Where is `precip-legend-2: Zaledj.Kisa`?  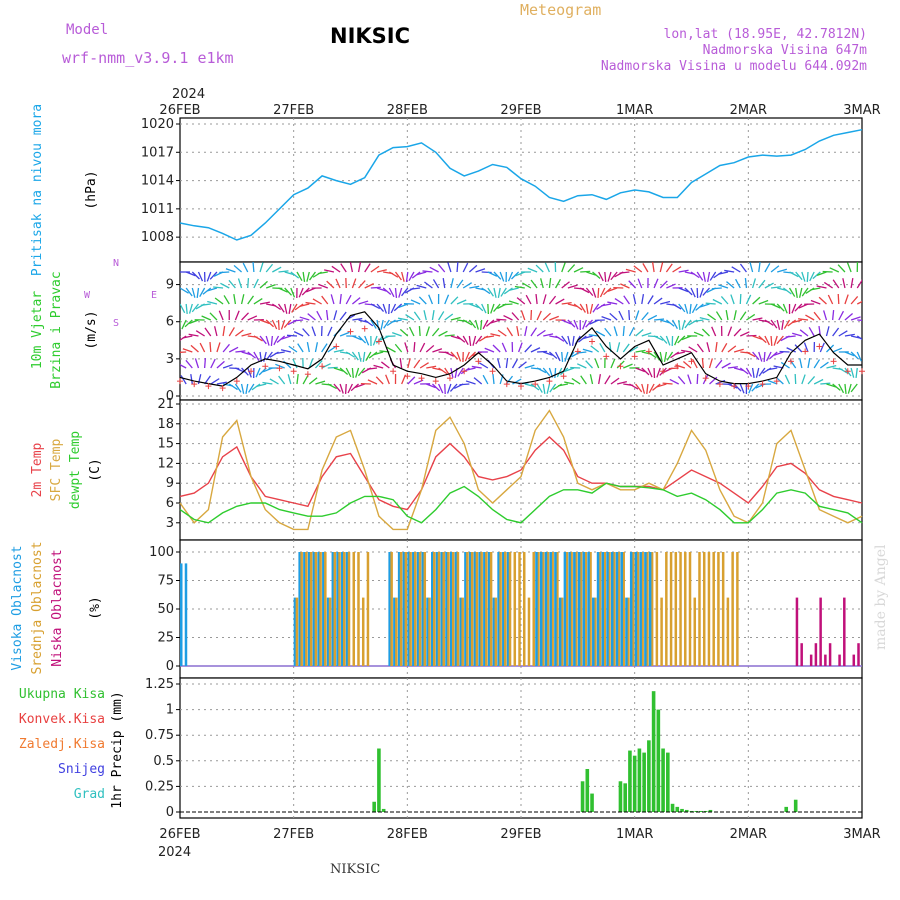 precip-legend-2: Zaledj.Kisa is located at coordinates (62, 744).